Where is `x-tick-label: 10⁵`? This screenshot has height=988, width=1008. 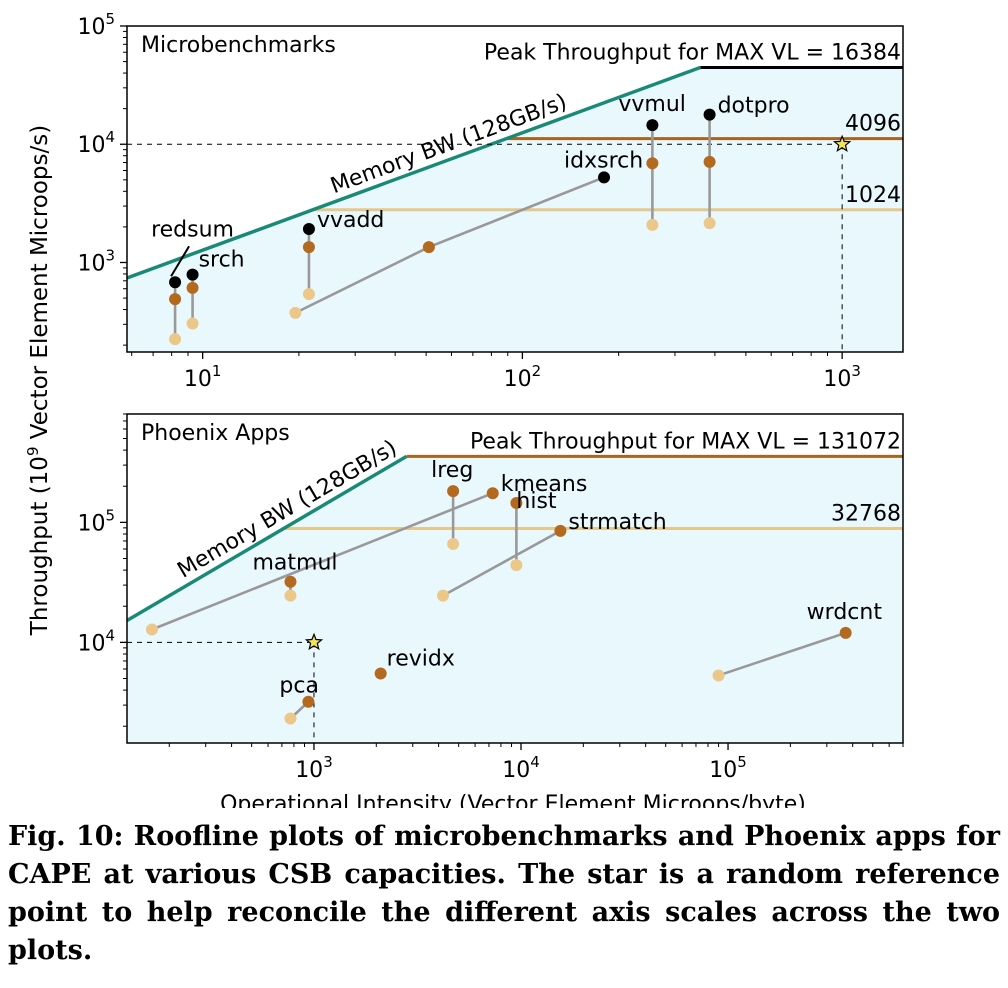
x-tick-label: 10⁵ is located at coordinates (728, 768).